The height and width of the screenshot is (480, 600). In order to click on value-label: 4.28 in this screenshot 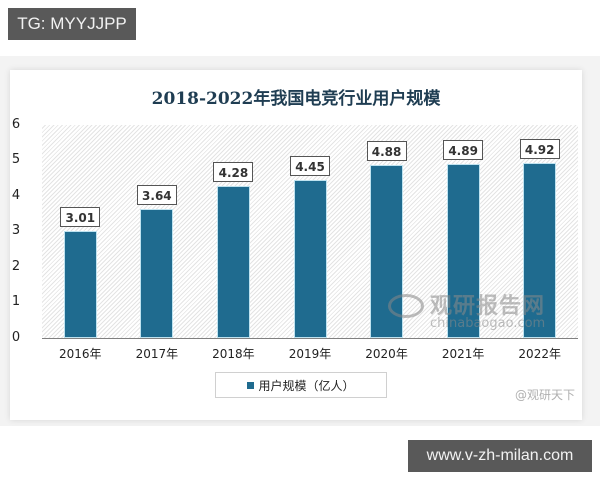, I will do `click(233, 172)`.